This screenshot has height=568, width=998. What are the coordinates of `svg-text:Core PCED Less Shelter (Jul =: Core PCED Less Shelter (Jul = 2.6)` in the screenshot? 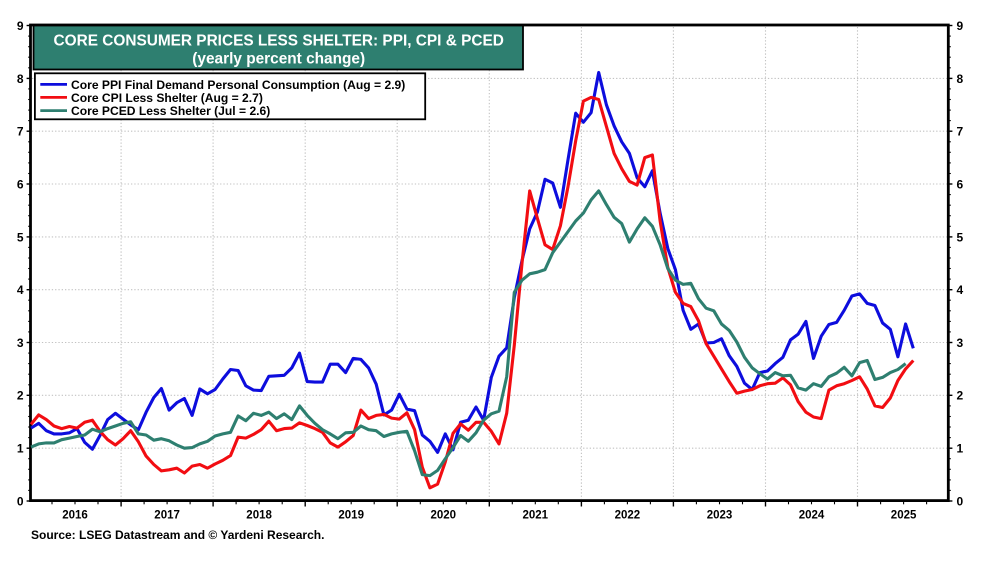 It's located at (170, 111).